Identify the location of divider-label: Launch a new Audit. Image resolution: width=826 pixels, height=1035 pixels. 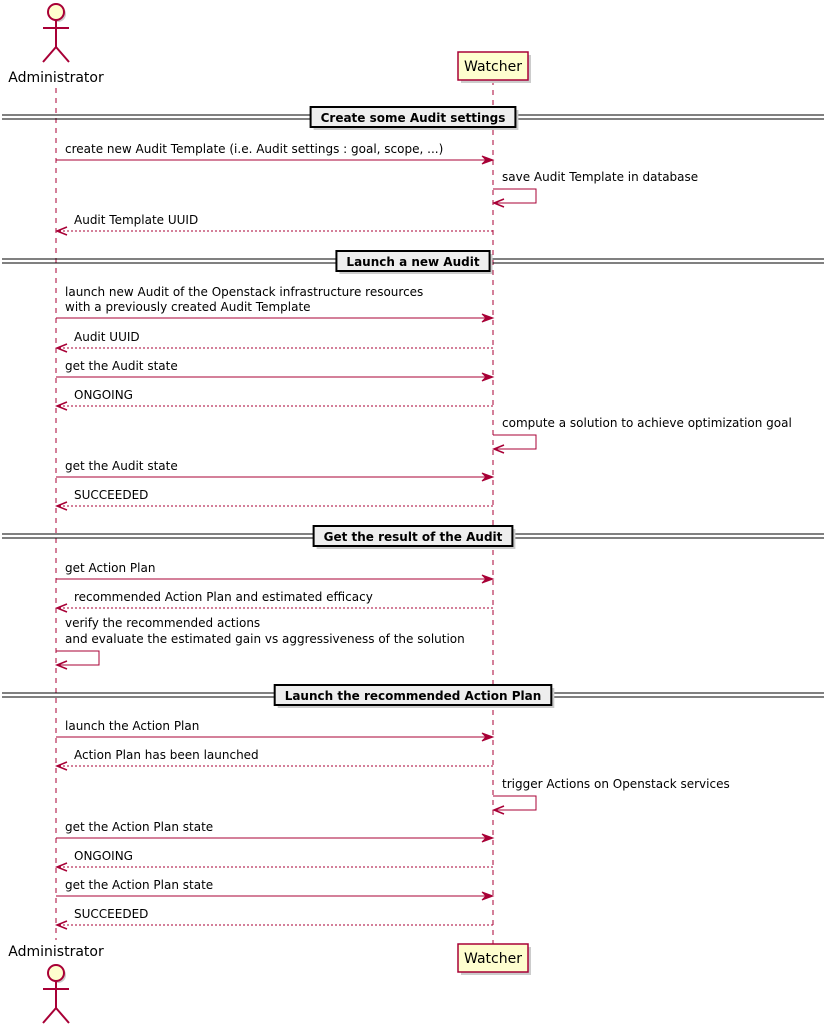
(412, 262).